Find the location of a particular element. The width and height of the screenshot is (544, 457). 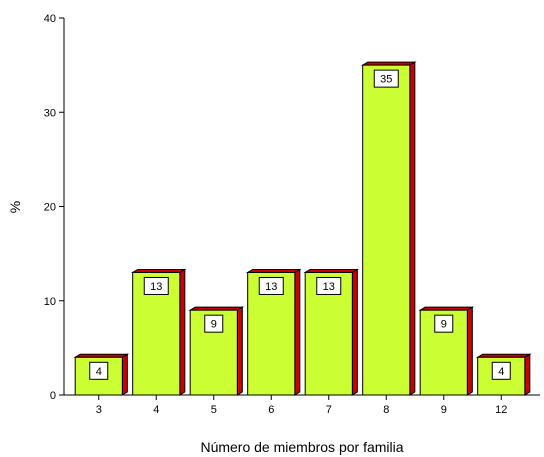

x-tick-label: 6 is located at coordinates (271, 410).